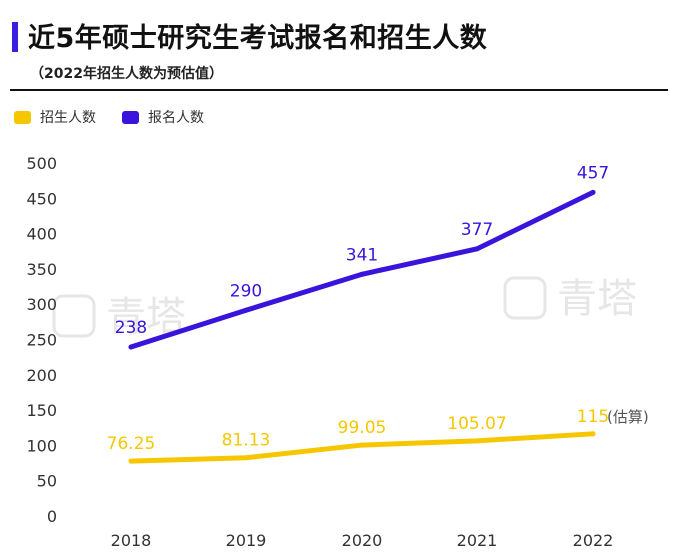  Describe the element at coordinates (41, 375) in the screenshot. I see `y-tick-label: 200` at that location.